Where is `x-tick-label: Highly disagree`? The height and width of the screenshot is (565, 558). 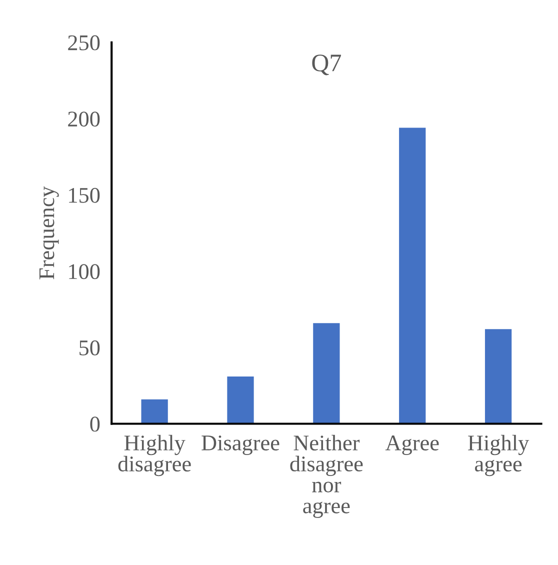 x-tick-label: Highly disagree is located at coordinates (154, 455).